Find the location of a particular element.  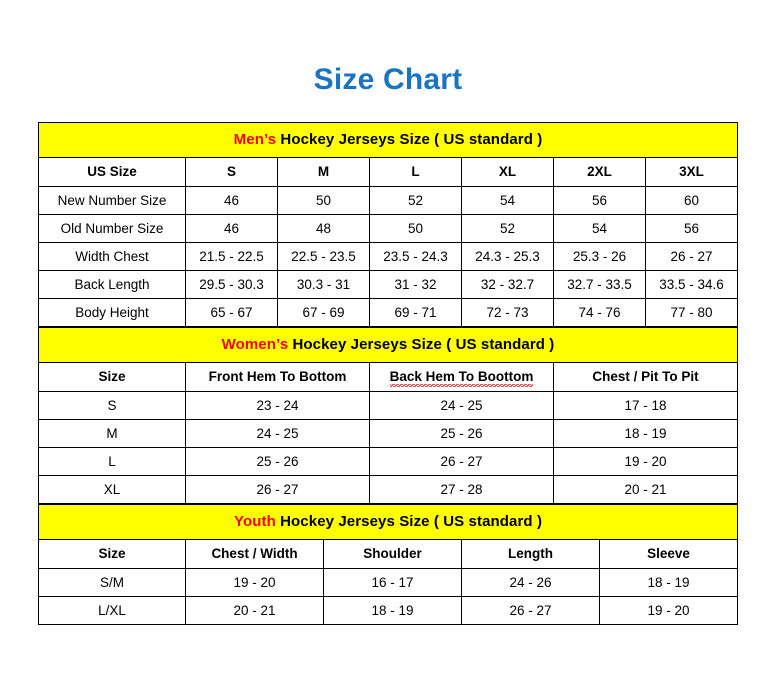

mens-row-1-cell-0: 46 is located at coordinates (231, 228).